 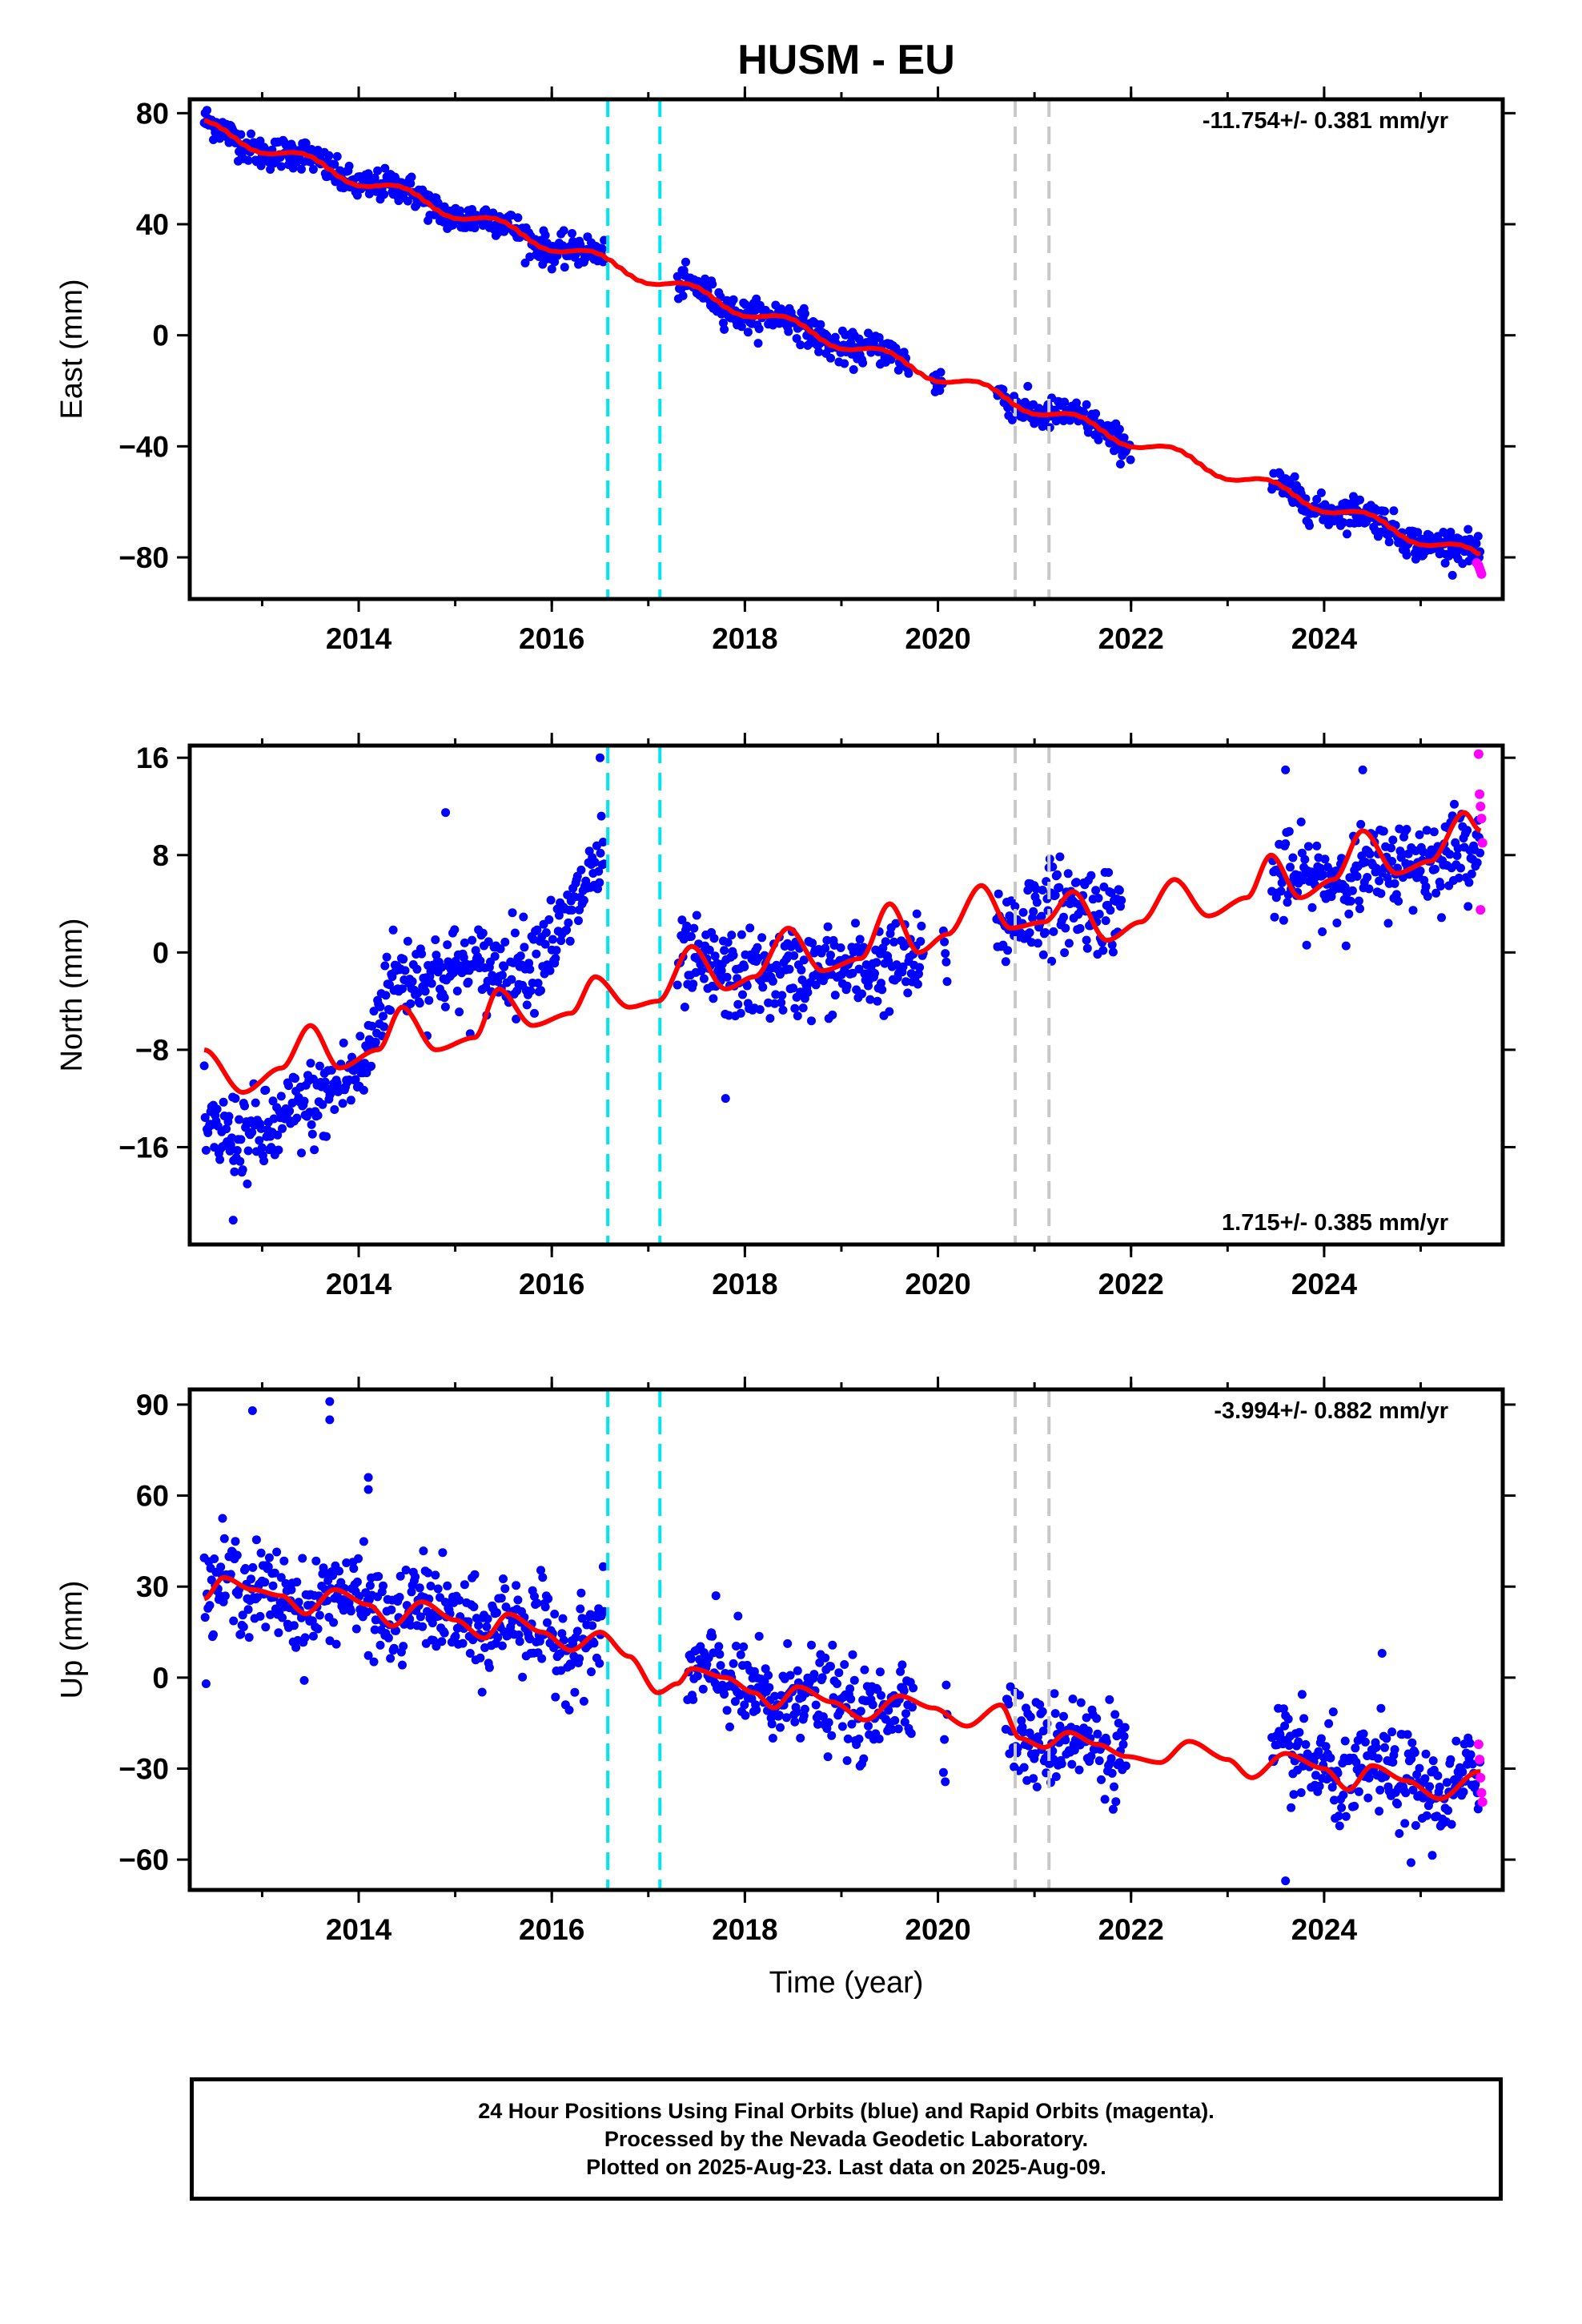 I want to click on x-tick-label: 2018, so click(x=744, y=1929).